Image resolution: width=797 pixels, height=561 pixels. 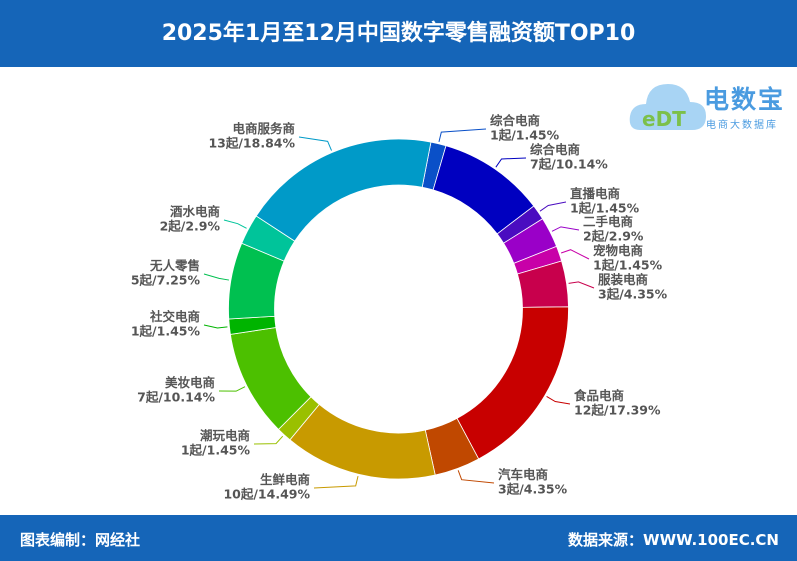 What do you see at coordinates (266, 494) in the screenshot?
I see `slice-value-label: 10起/14.49%` at bounding box center [266, 494].